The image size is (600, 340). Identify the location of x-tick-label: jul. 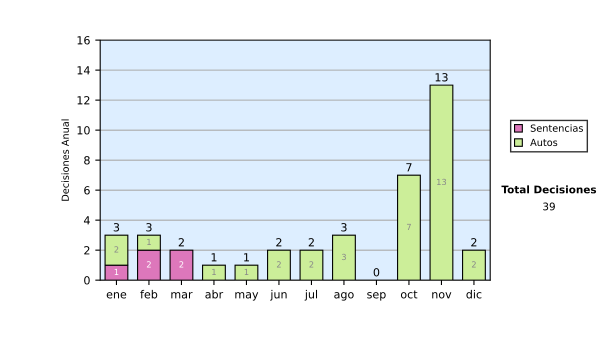
(311, 295).